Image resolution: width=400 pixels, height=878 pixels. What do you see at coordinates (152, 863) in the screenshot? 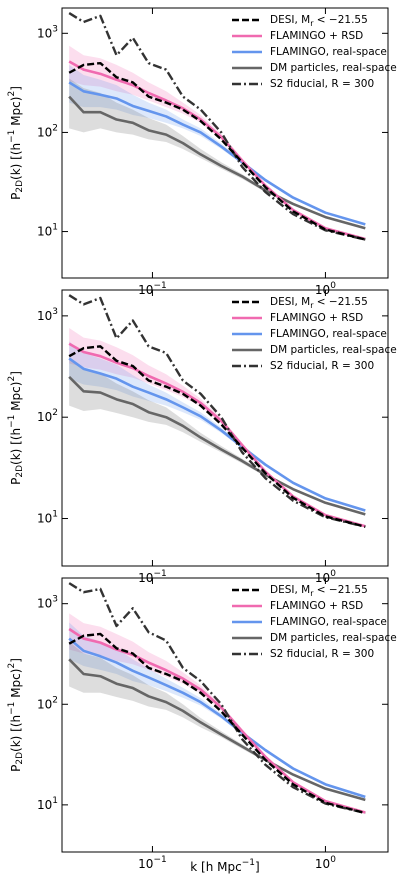
I see `x-tick-label: 10−1​` at bounding box center [152, 863].